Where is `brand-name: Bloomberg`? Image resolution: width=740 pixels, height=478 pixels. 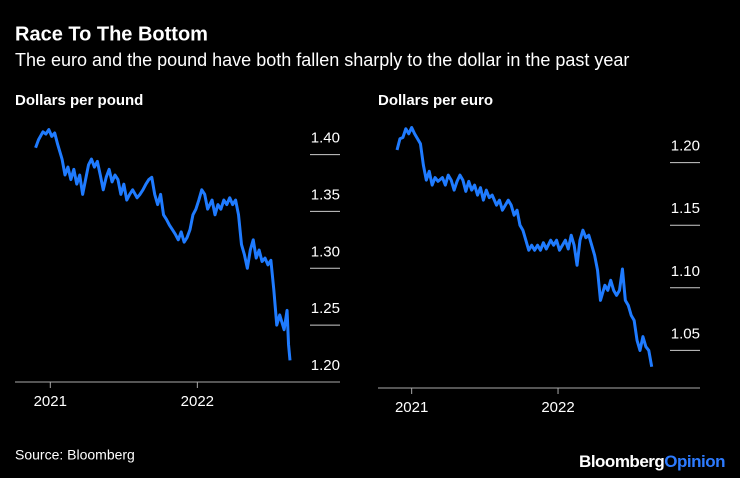 brand-name: Bloomberg is located at coordinates (621, 461).